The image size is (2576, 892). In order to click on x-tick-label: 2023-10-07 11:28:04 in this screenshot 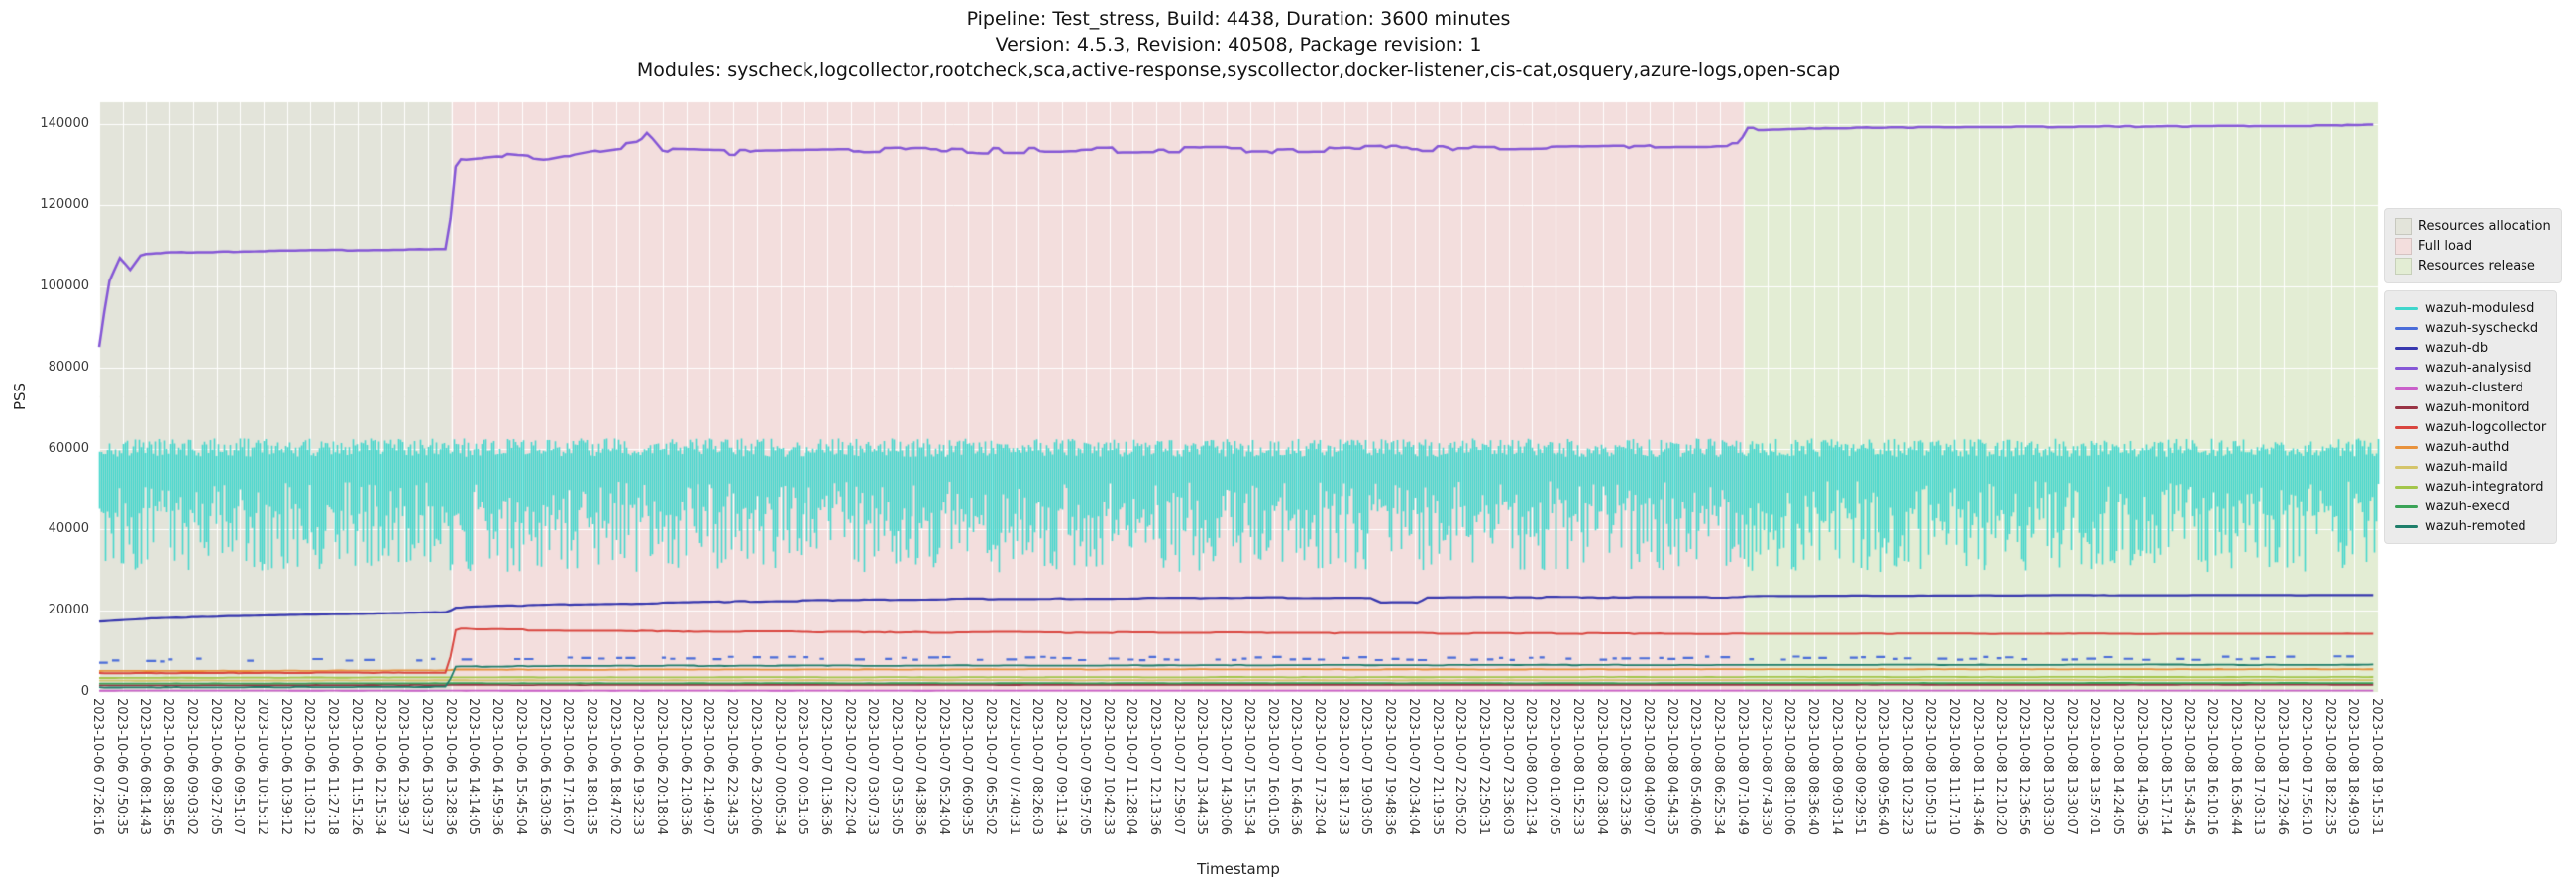, I will do `click(1131, 767)`.